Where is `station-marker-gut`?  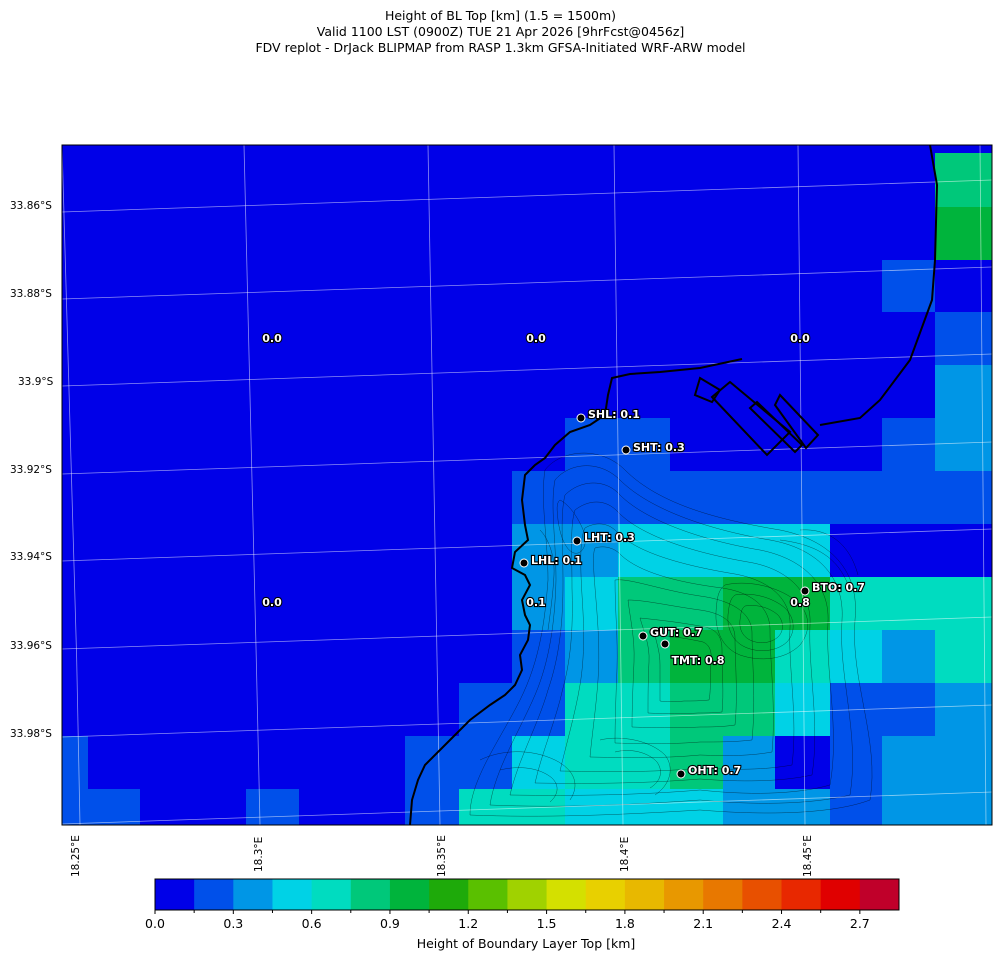 station-marker-gut is located at coordinates (643, 636).